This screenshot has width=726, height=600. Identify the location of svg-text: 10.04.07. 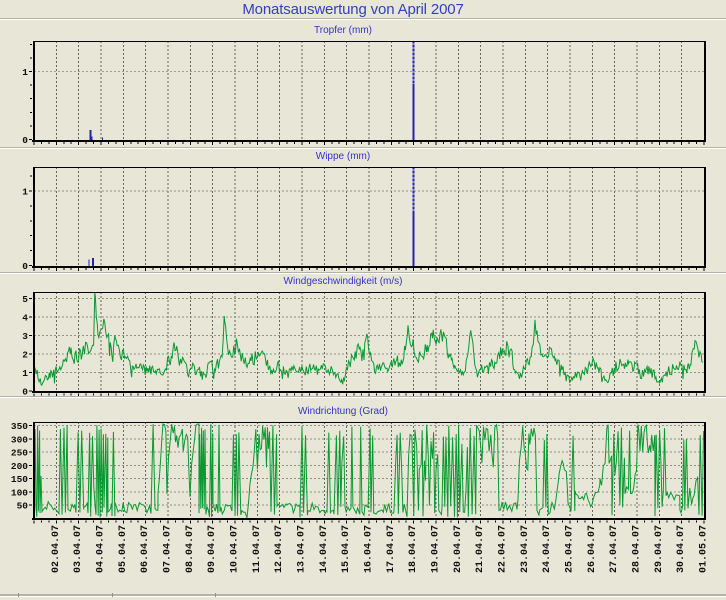
(235, 549).